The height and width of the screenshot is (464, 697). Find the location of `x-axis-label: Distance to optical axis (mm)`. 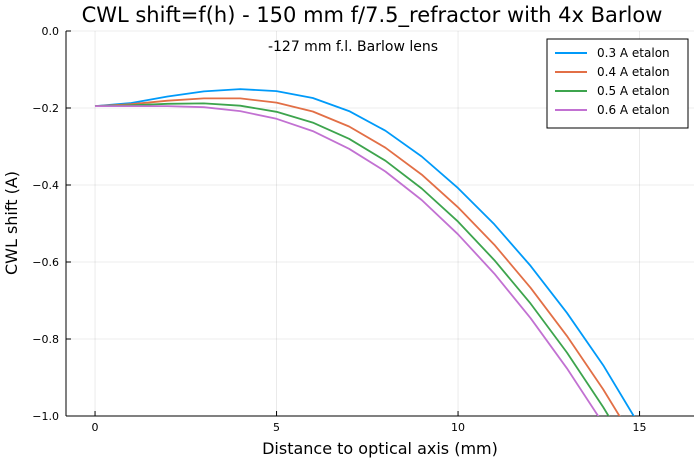

x-axis-label: Distance to optical axis (mm) is located at coordinates (380, 448).